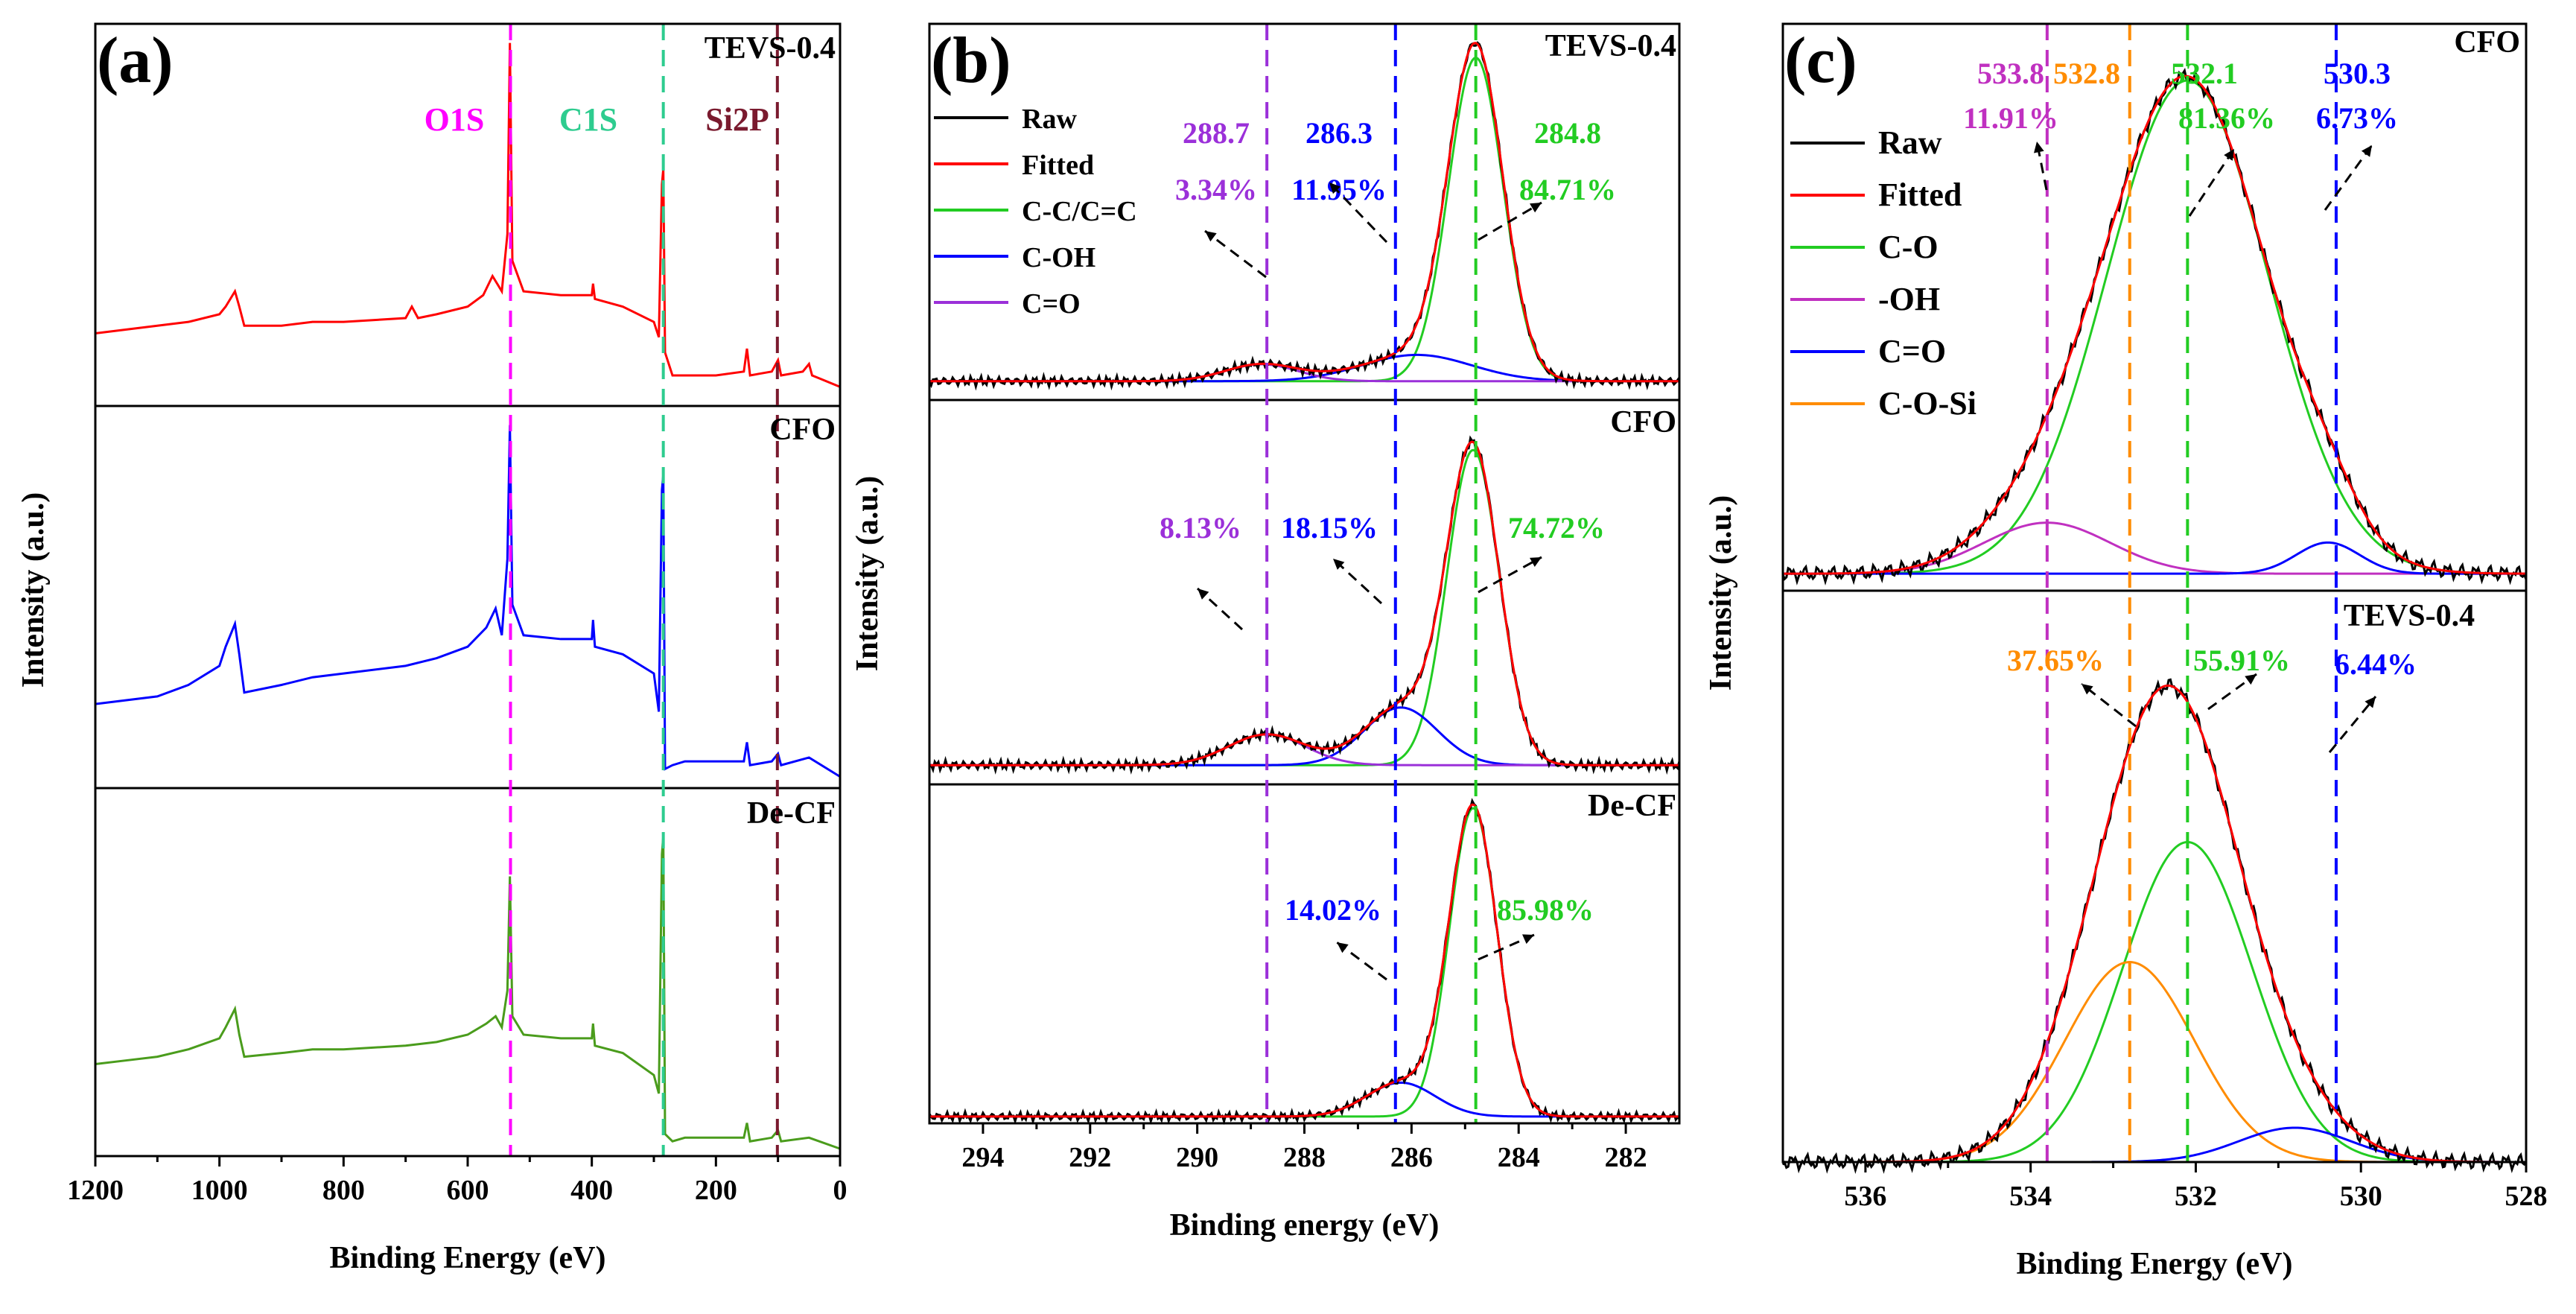 This screenshot has width=2576, height=1314. What do you see at coordinates (1567, 190) in the screenshot?
I see `annotation-value: 84.71%` at bounding box center [1567, 190].